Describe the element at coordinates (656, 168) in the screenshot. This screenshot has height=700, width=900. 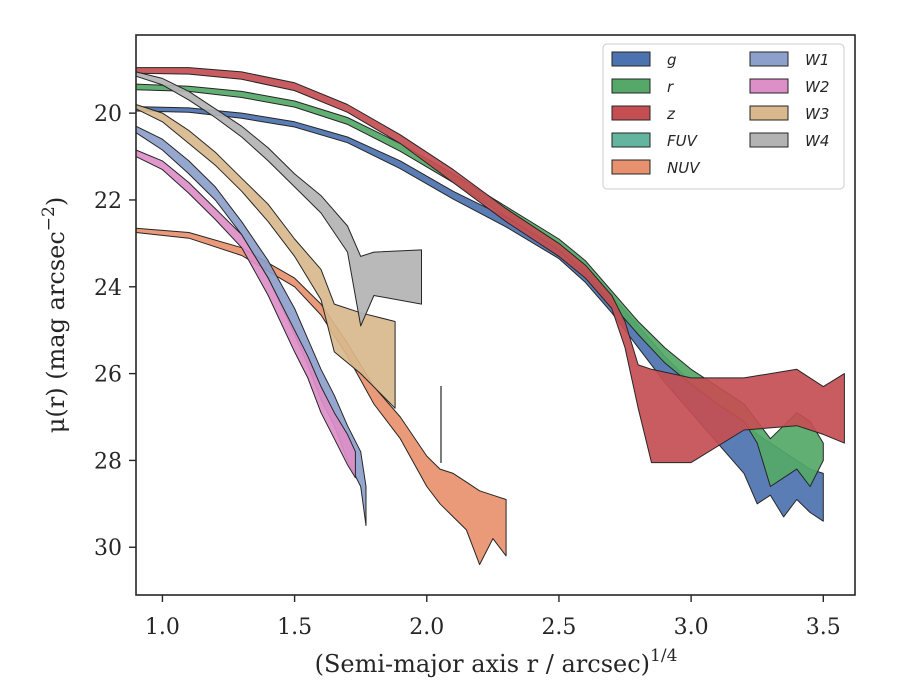
I see `legend-item-nuv: NUV` at that location.